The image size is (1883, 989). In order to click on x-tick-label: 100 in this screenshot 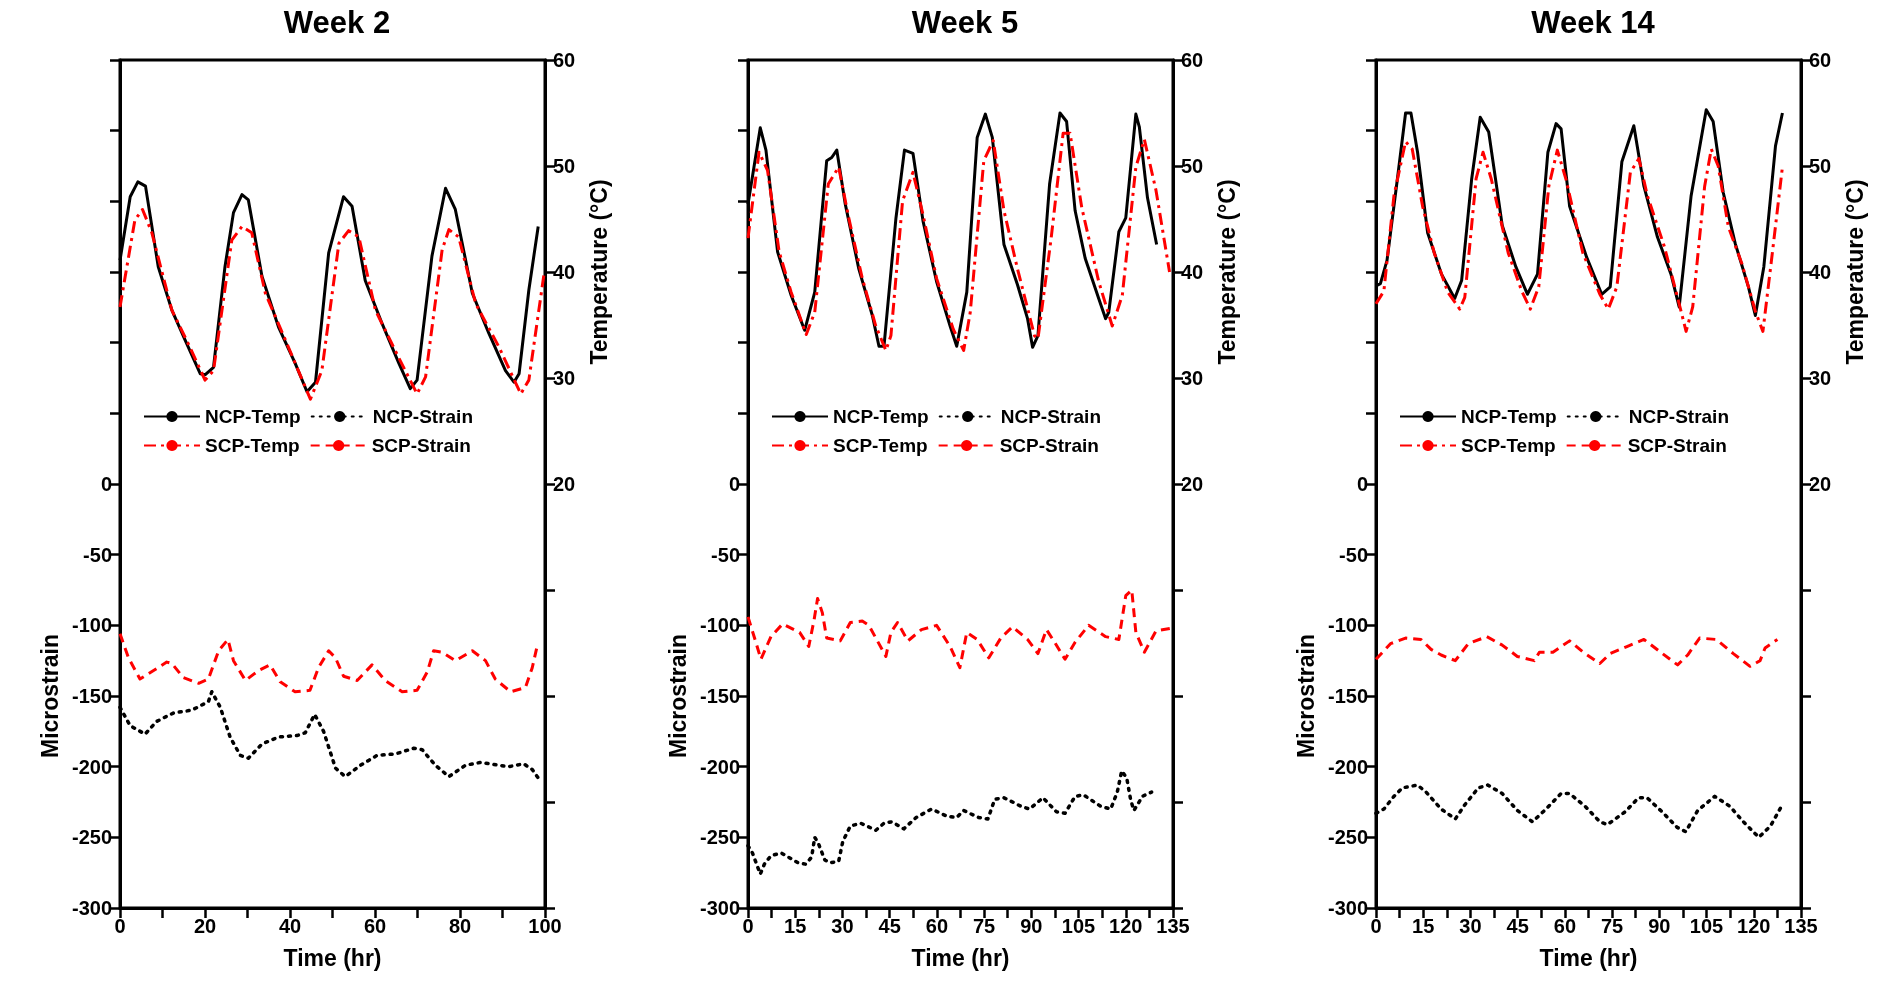, I will do `click(545, 926)`.